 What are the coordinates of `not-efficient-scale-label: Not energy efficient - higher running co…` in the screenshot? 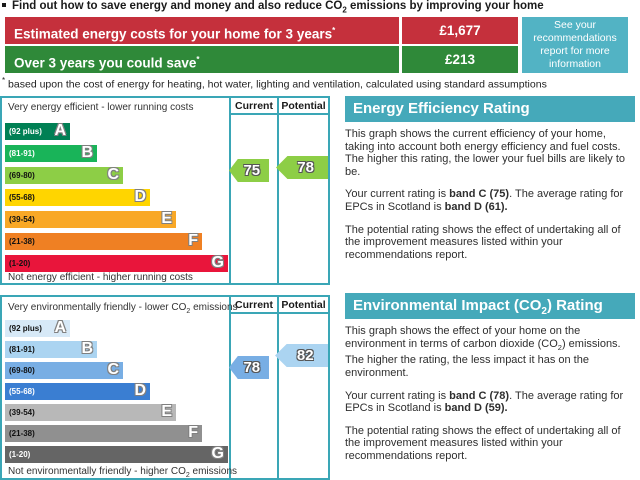 It's located at (100, 277).